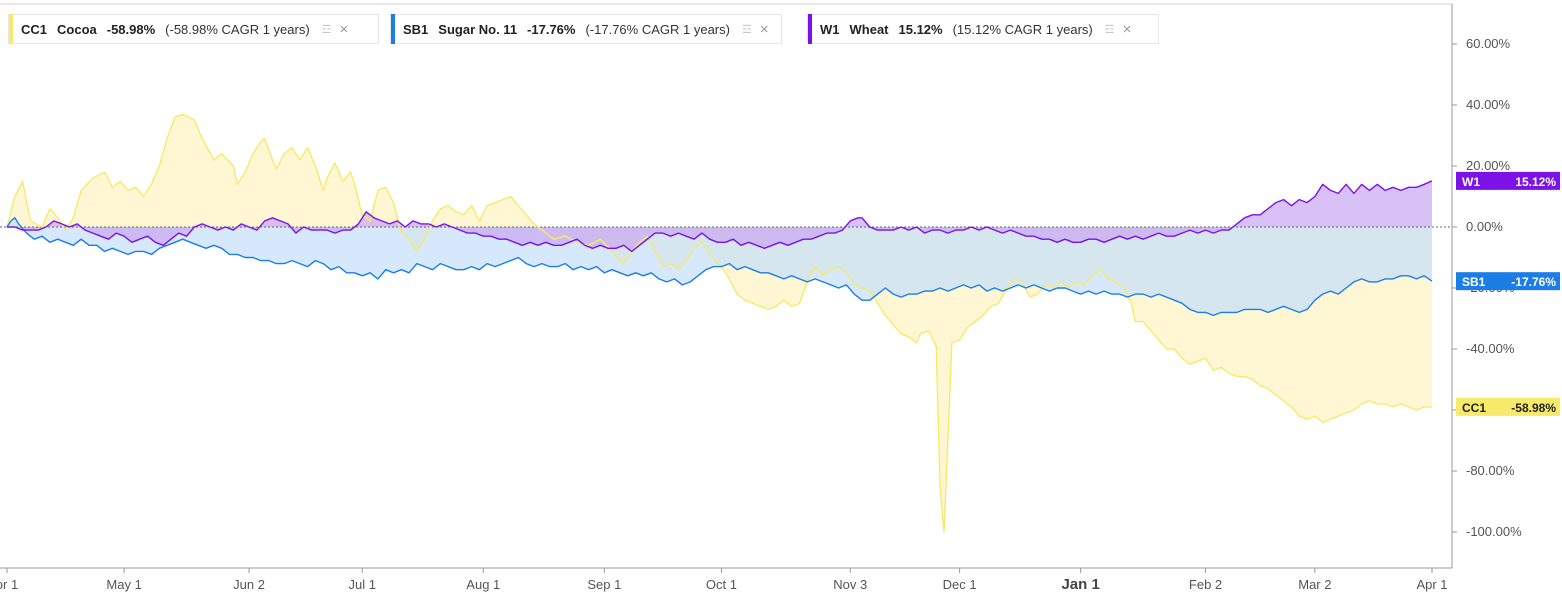 The width and height of the screenshot is (1562, 601). I want to click on end-label-symbol: CC1, so click(1474, 408).